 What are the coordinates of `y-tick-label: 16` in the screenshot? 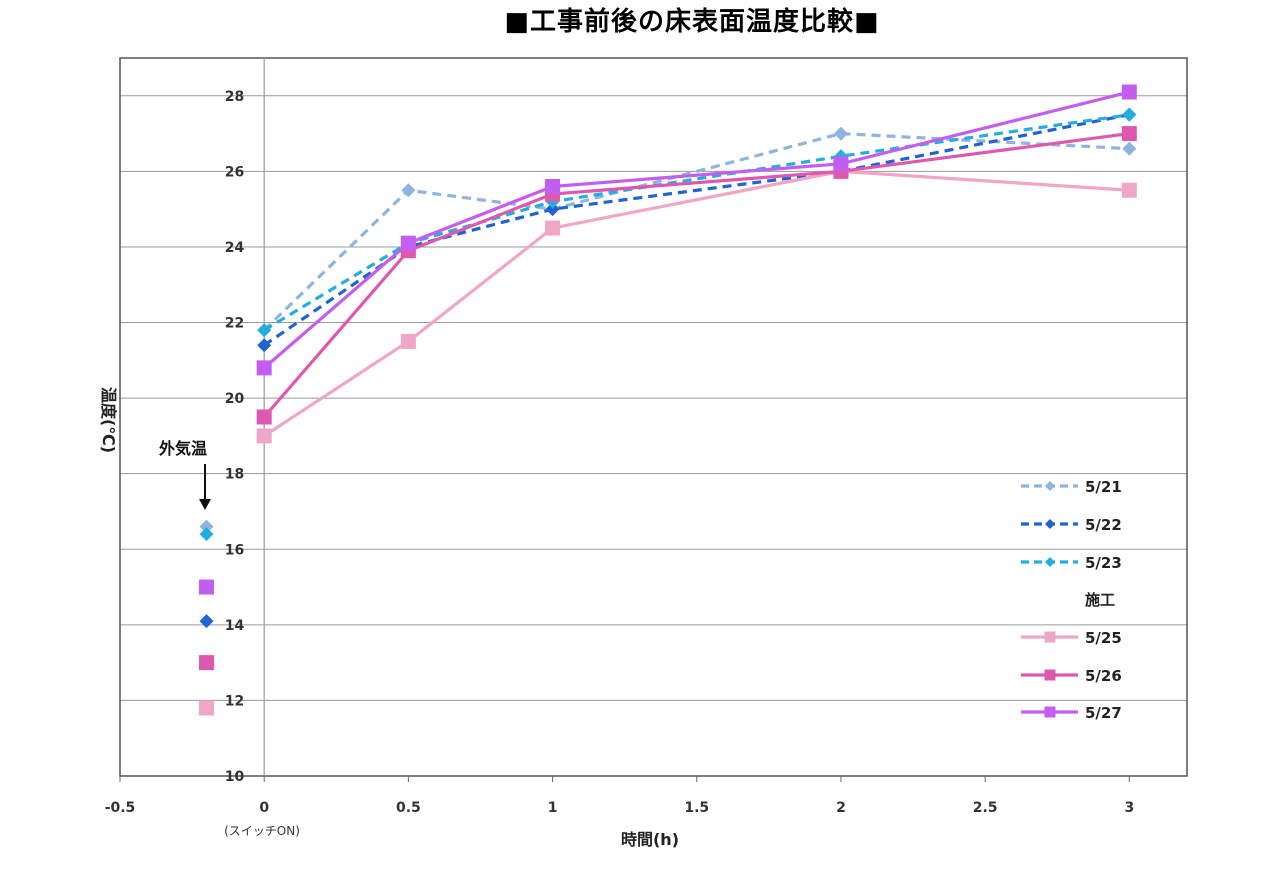 It's located at (234, 550).